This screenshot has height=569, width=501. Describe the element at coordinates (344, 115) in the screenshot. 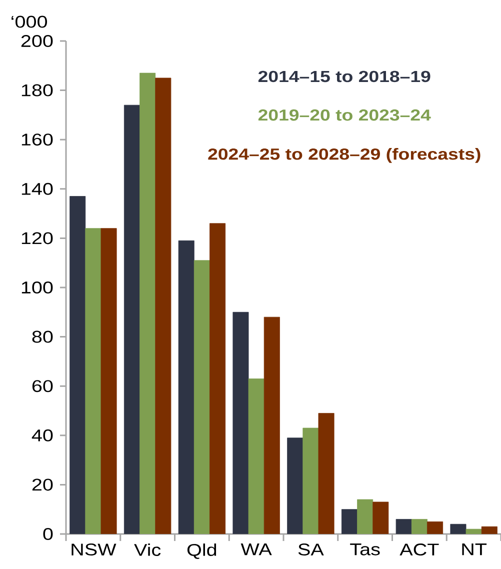

I see `text: 2019–20 to 2023–24` at that location.